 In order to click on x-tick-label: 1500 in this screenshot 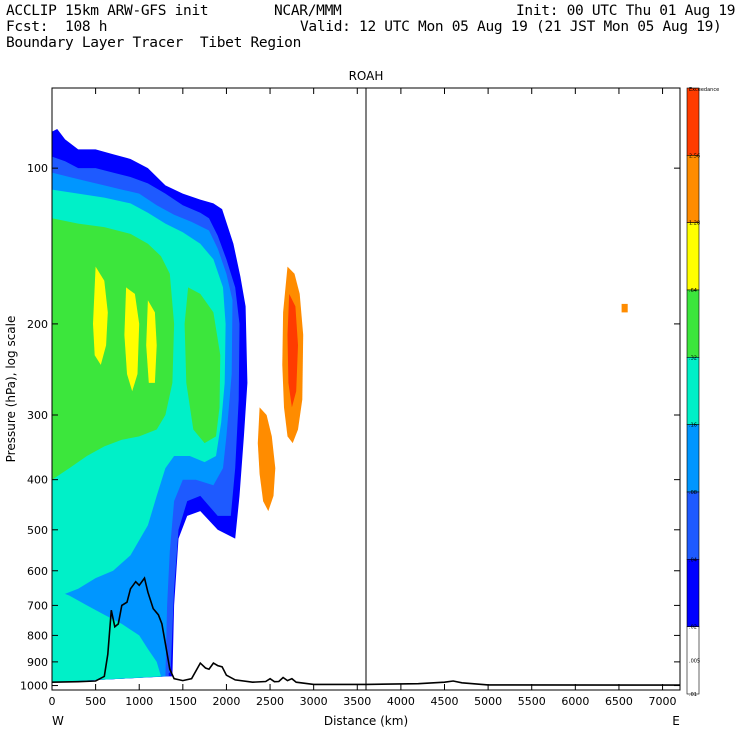, I will do `click(183, 701)`.